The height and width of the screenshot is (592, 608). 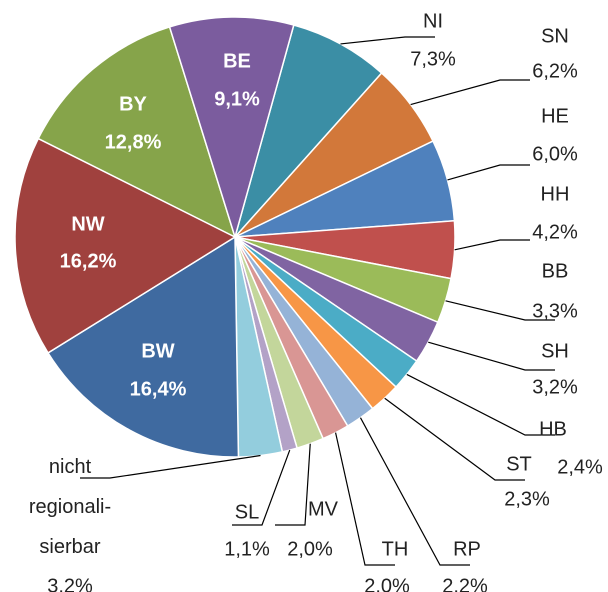 What do you see at coordinates (133, 142) in the screenshot?
I see `value-label: 12,8%` at bounding box center [133, 142].